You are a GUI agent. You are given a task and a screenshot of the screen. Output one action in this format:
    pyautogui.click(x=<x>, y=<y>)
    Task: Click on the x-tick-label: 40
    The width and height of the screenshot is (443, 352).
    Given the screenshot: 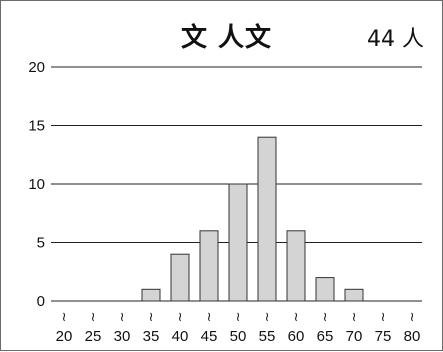 What is the action you would take?
    pyautogui.click(x=180, y=336)
    